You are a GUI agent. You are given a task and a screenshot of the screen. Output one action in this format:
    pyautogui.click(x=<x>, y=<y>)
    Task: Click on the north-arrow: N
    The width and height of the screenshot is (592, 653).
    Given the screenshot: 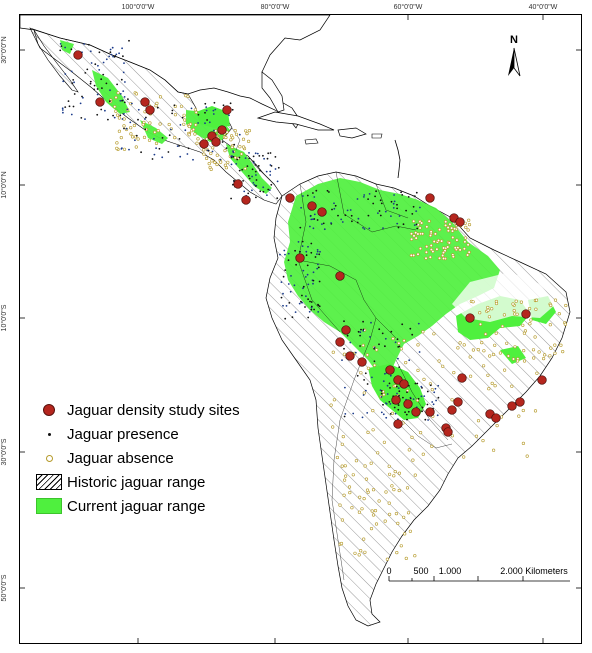 What is the action you would take?
    pyautogui.click(x=514, y=57)
    